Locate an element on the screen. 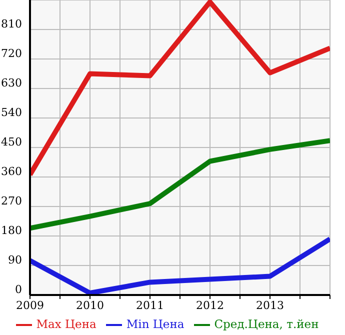 The width and height of the screenshot is (345, 335). x-tick-label: 2009 is located at coordinates (30, 305).